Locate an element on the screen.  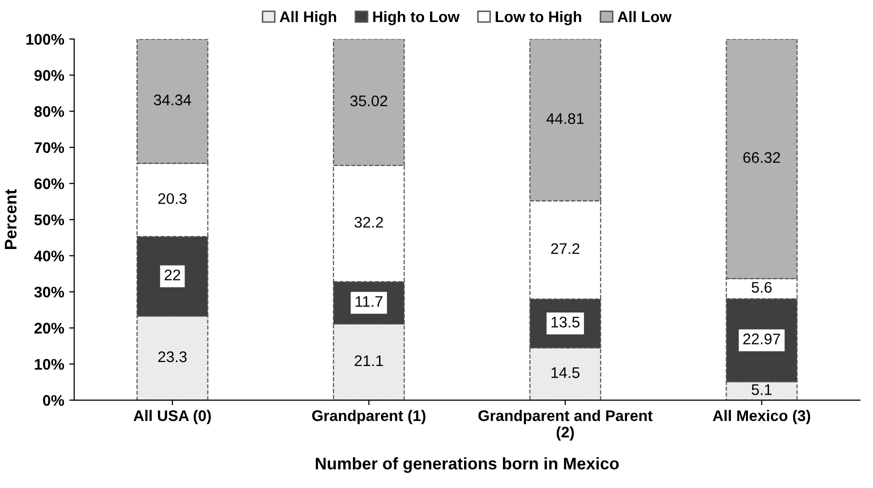
data-label: 35.02 is located at coordinates (369, 100).